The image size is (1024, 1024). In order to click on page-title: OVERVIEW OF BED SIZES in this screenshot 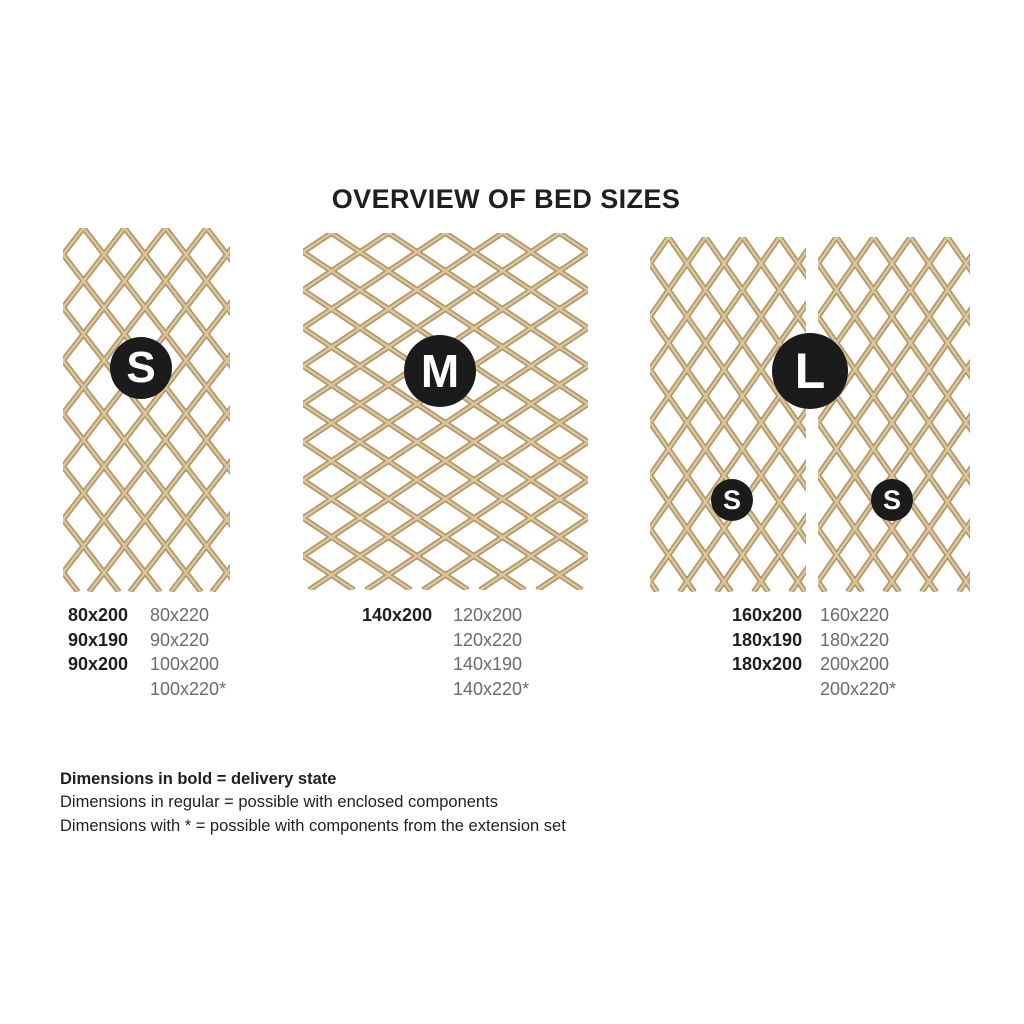, I will do `click(506, 199)`.